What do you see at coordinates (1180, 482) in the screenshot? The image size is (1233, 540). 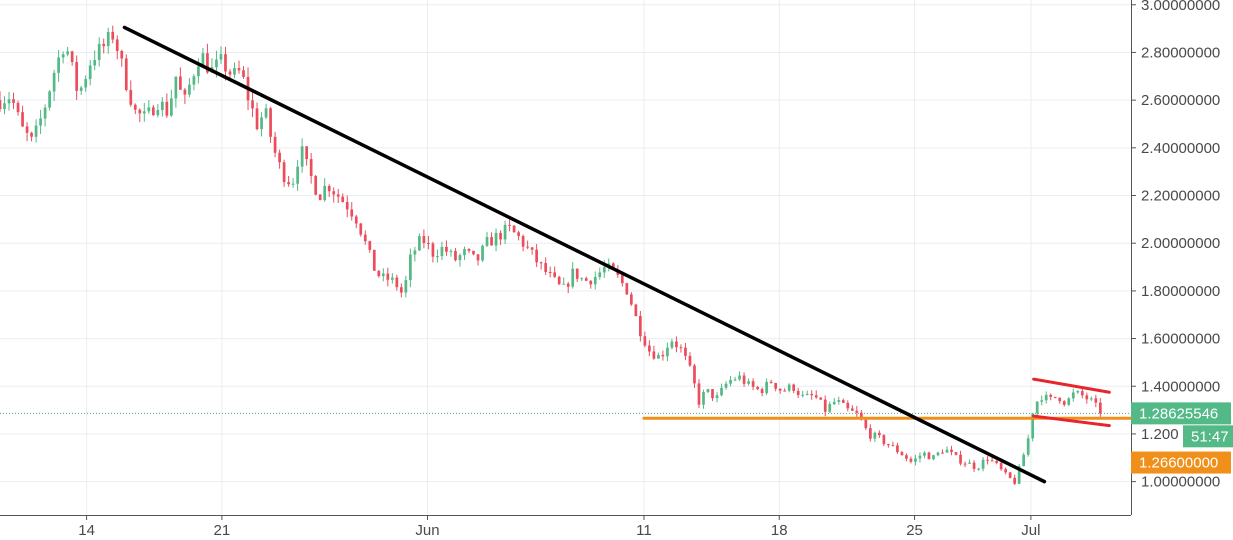 I see `price-tick-label: 1.00000000` at bounding box center [1180, 482].